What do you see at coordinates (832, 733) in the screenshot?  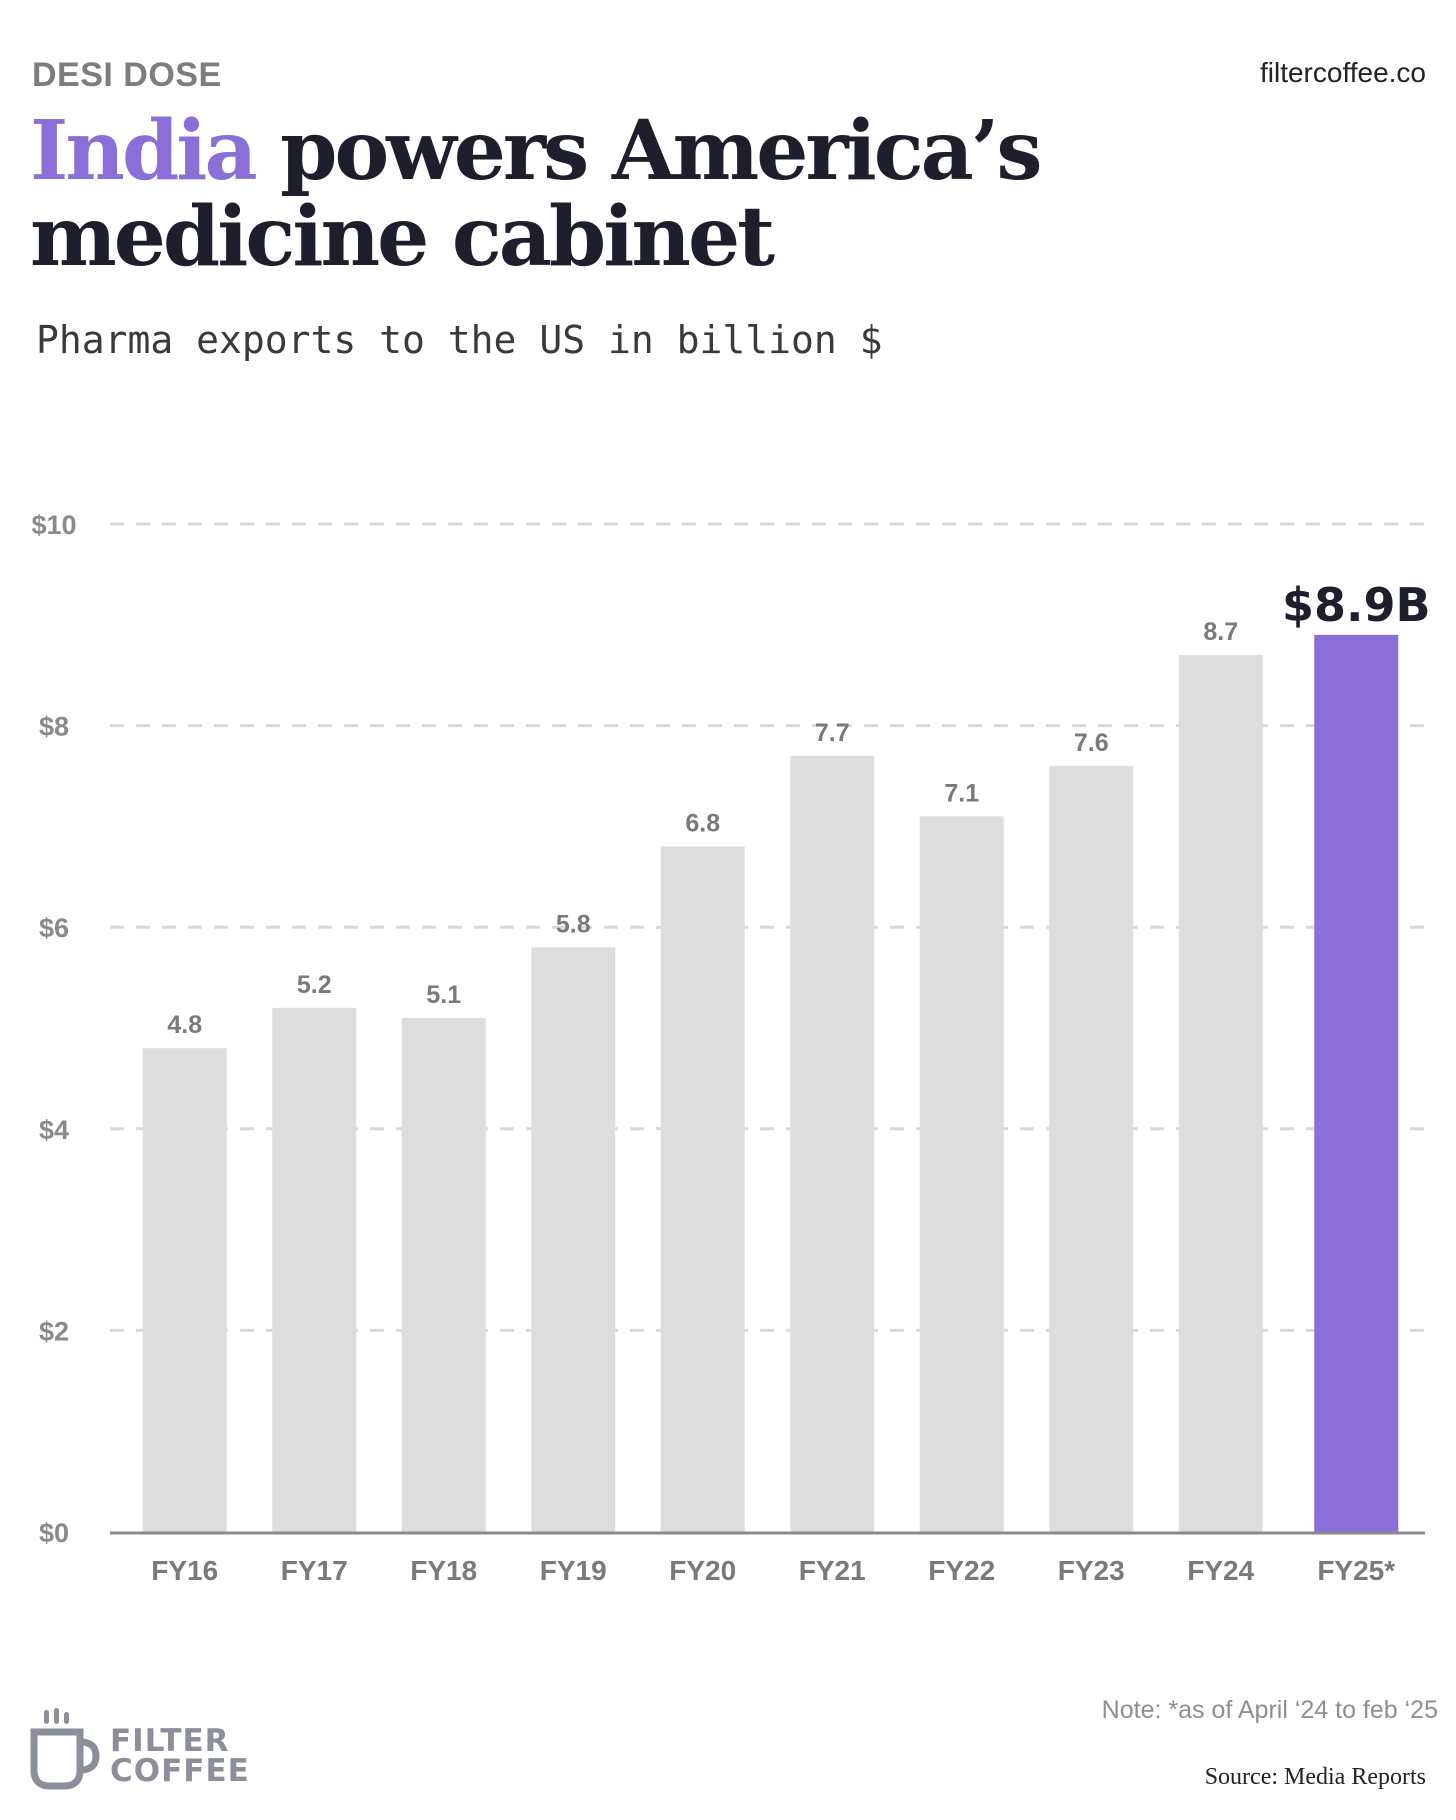 I see `value-label: 7.7` at bounding box center [832, 733].